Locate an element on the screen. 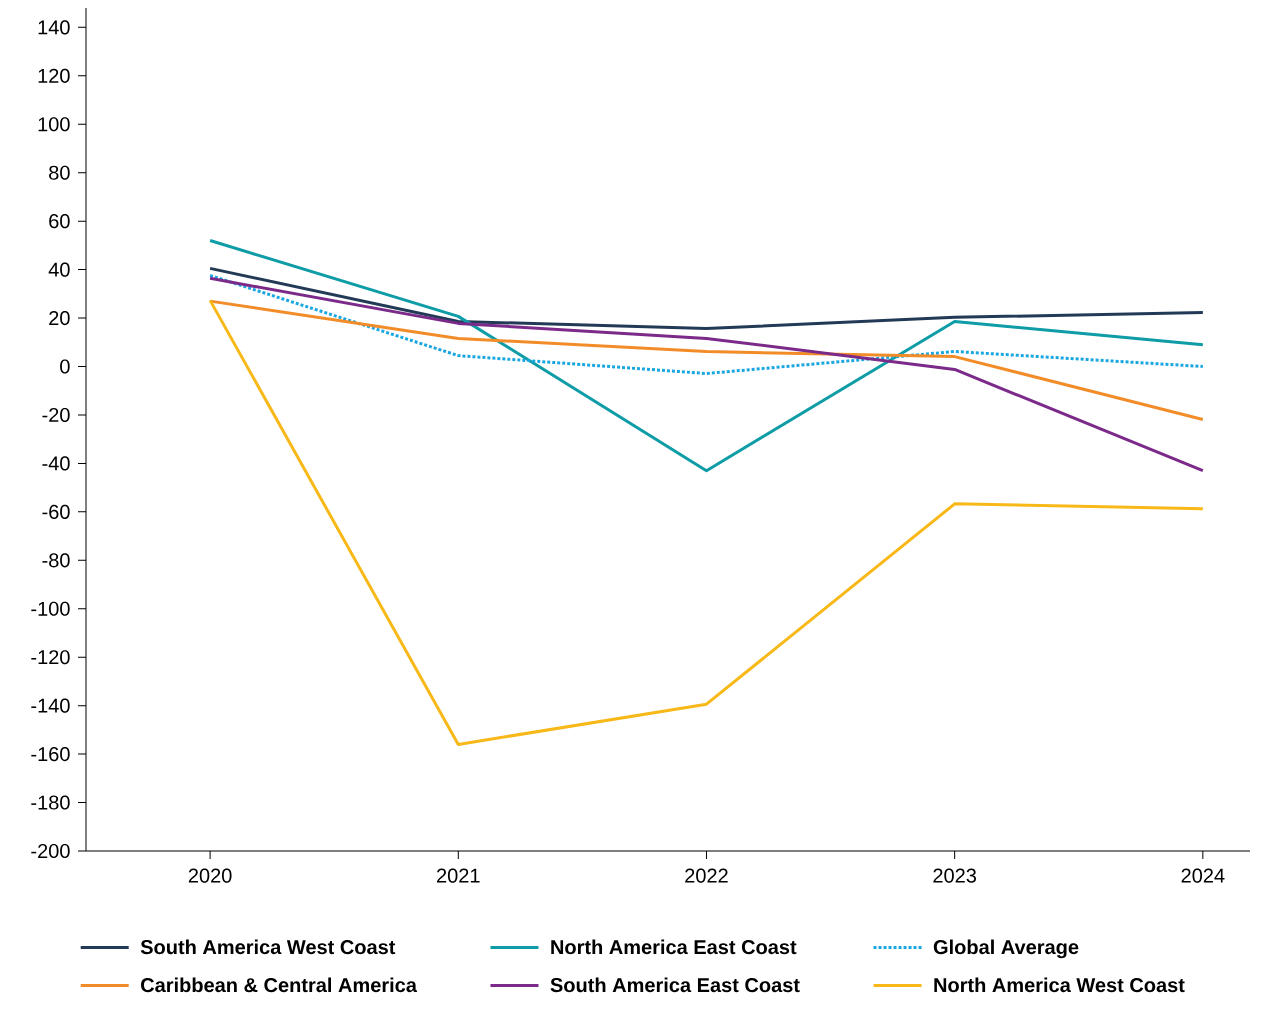 The image size is (1263, 1015). x-tick-label: 2023 is located at coordinates (955, 875).